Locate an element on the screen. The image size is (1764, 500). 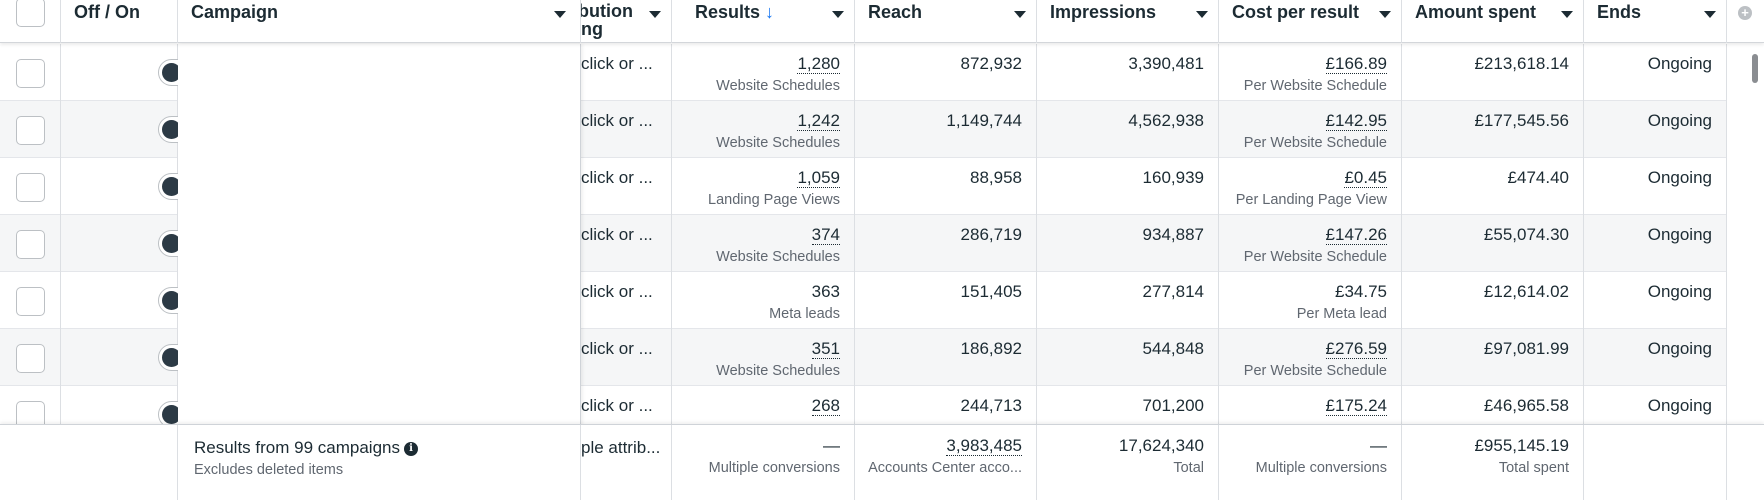
plus-icon: + is located at coordinates (1745, 13).